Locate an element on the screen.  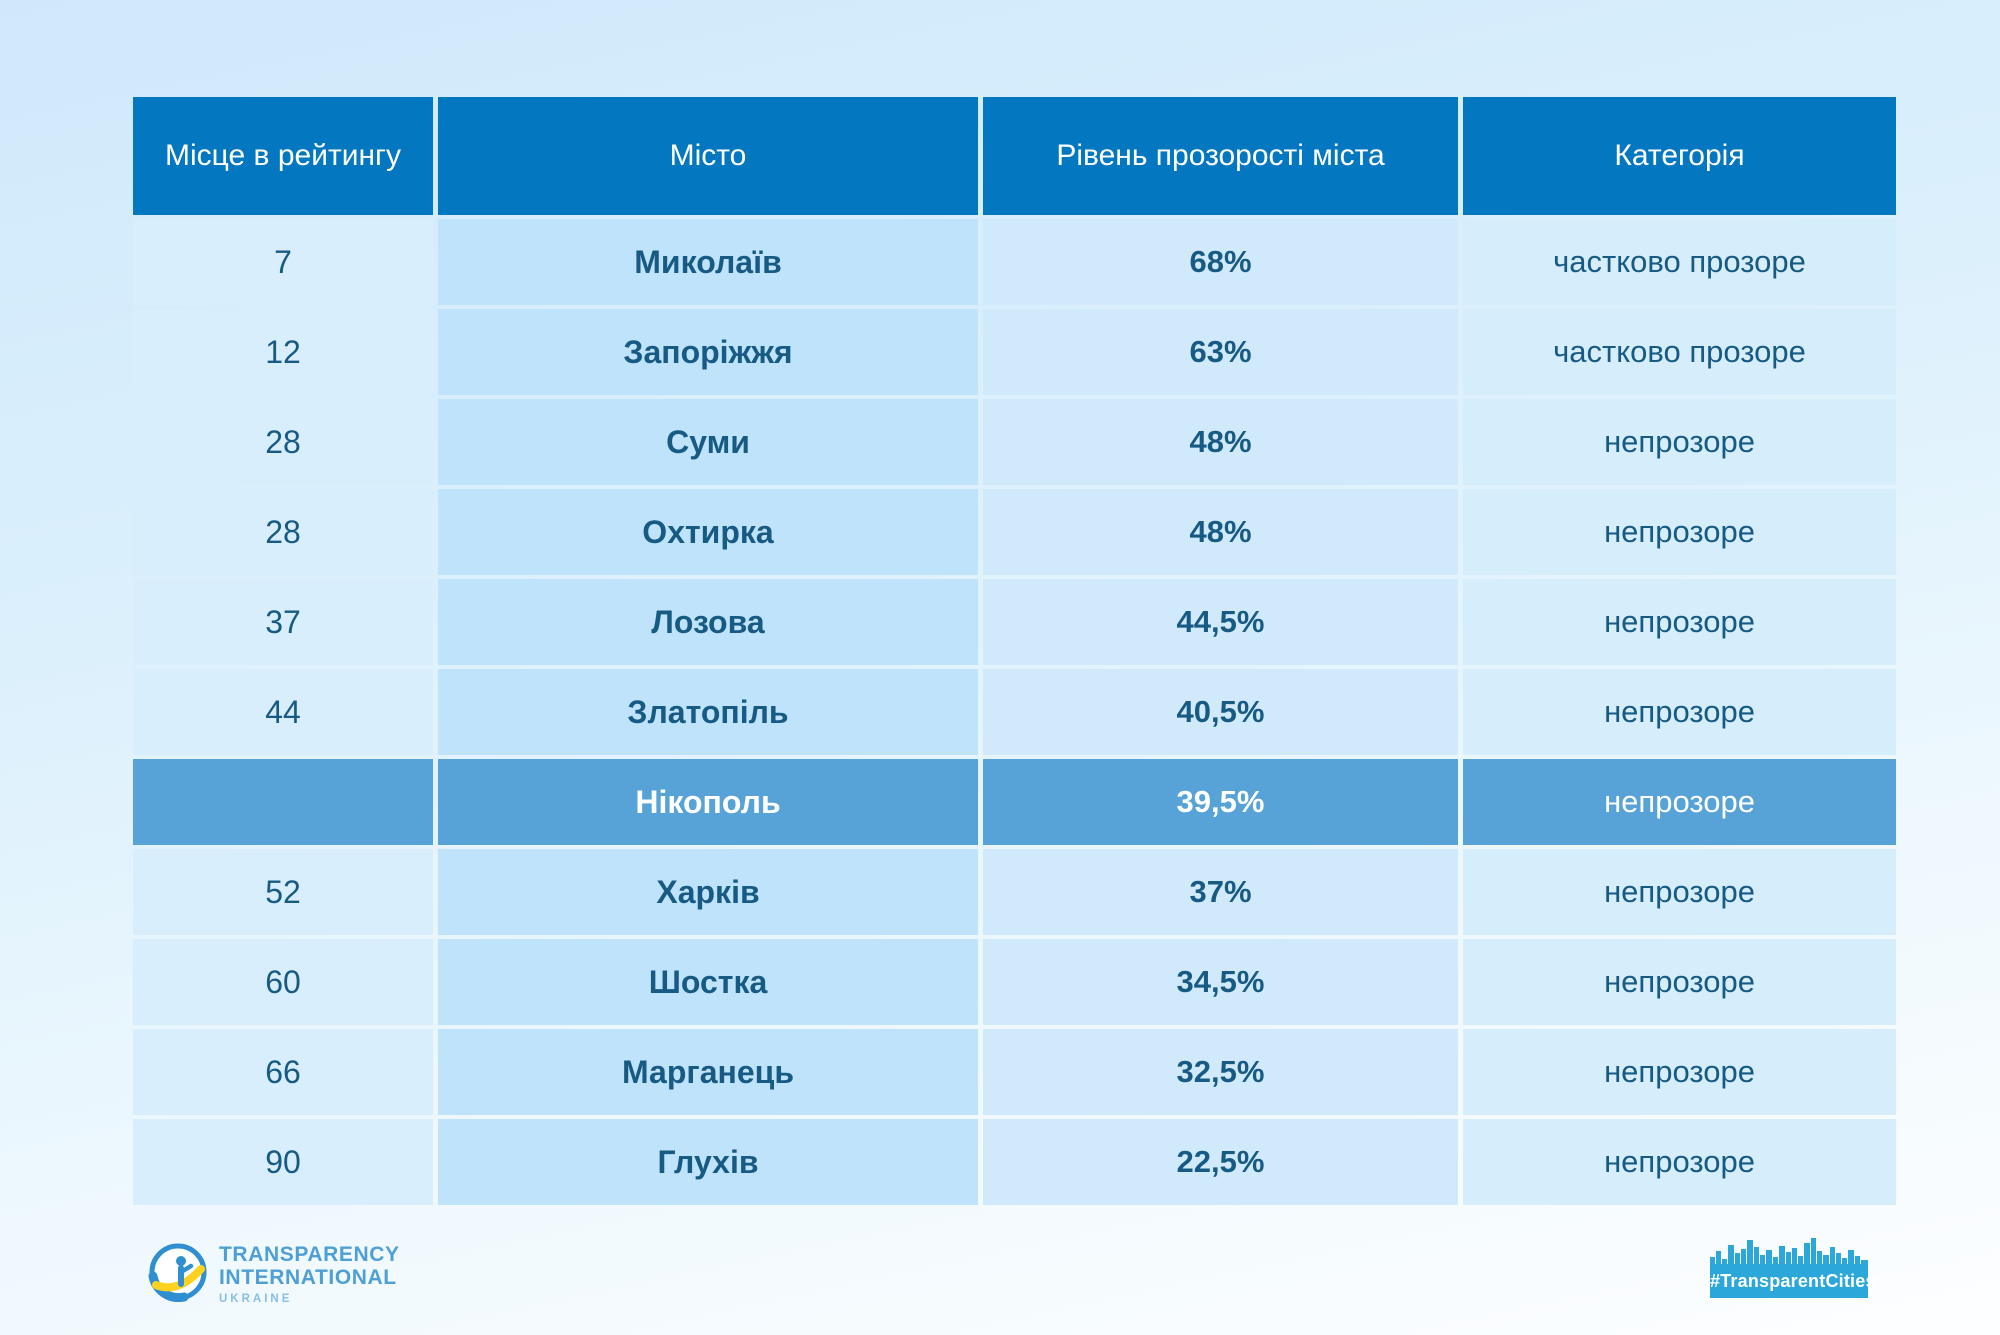
city-cell: Охтирка is located at coordinates (708, 532).